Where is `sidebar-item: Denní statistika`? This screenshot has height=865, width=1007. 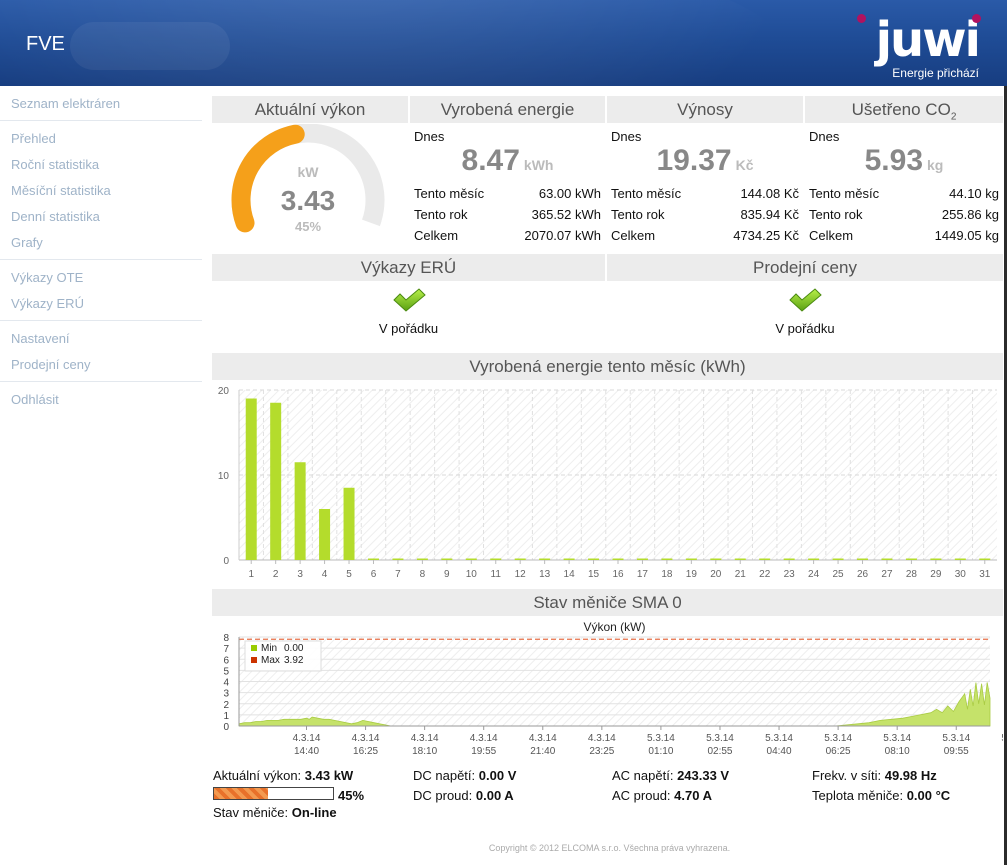 sidebar-item: Denní statistika is located at coordinates (55, 216).